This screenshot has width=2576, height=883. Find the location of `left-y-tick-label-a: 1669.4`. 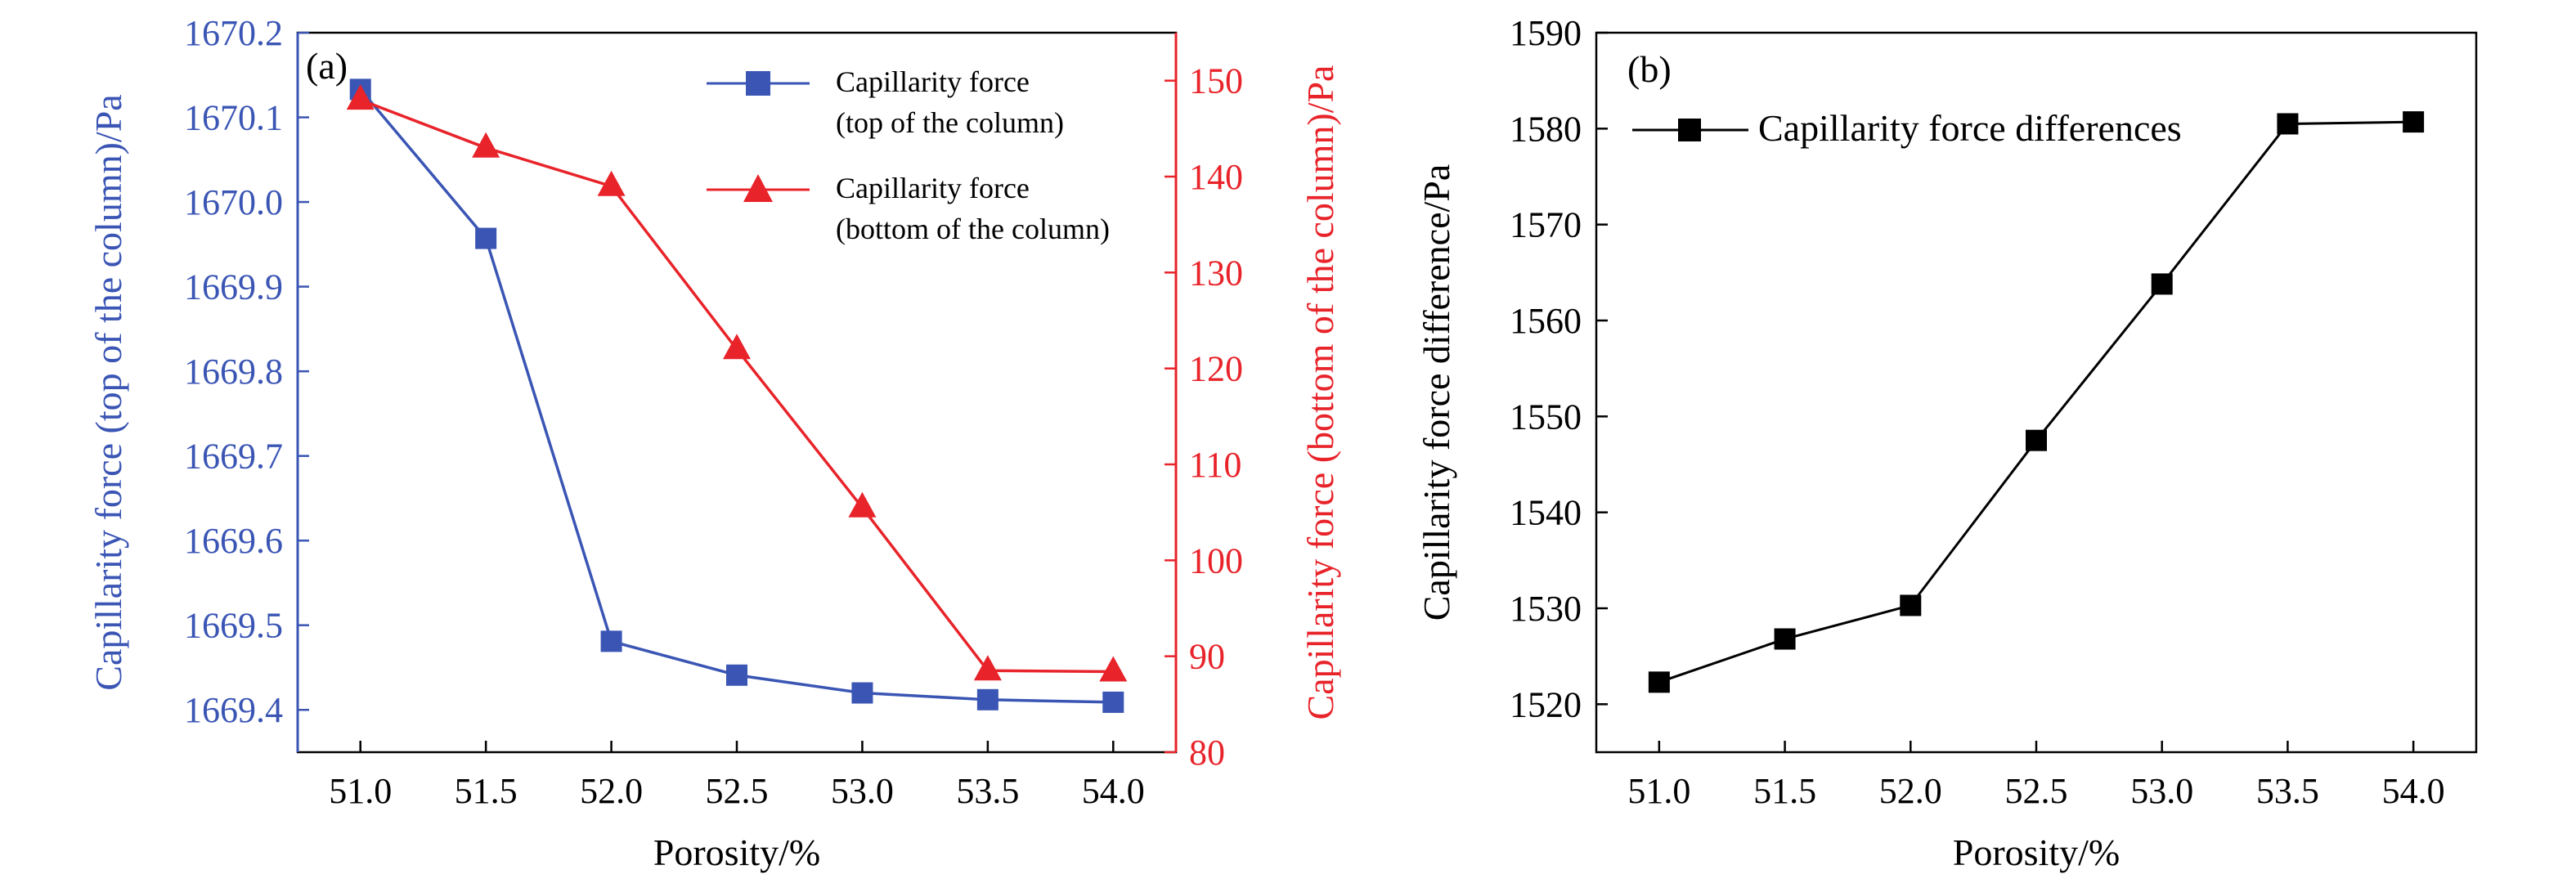

left-y-tick-label-a: 1669.4 is located at coordinates (233, 710).